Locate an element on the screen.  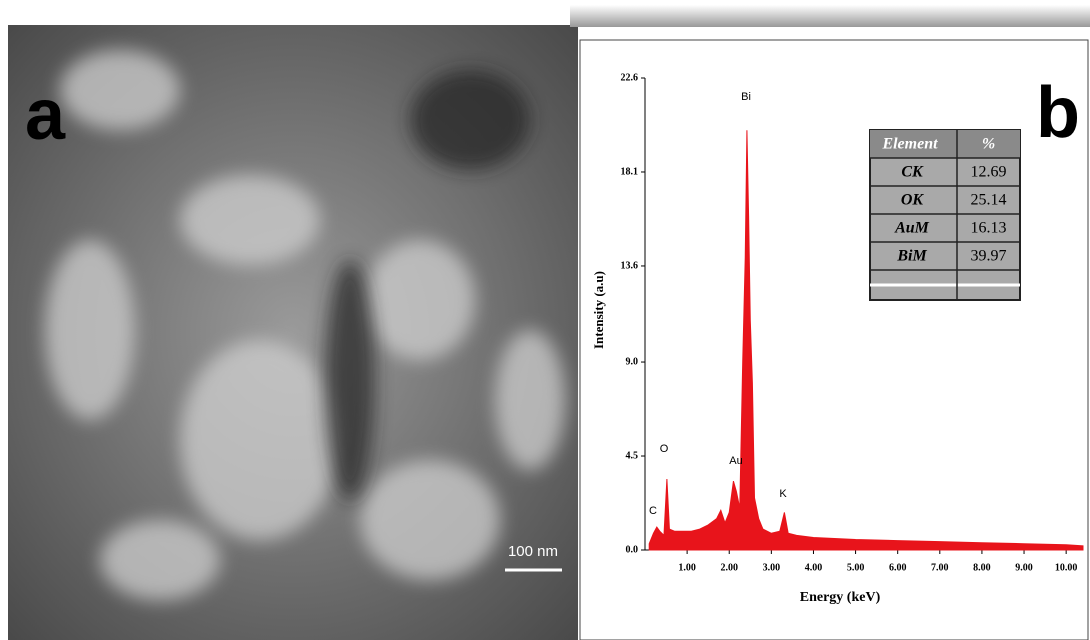
peak-label: Au is located at coordinates (735, 461).